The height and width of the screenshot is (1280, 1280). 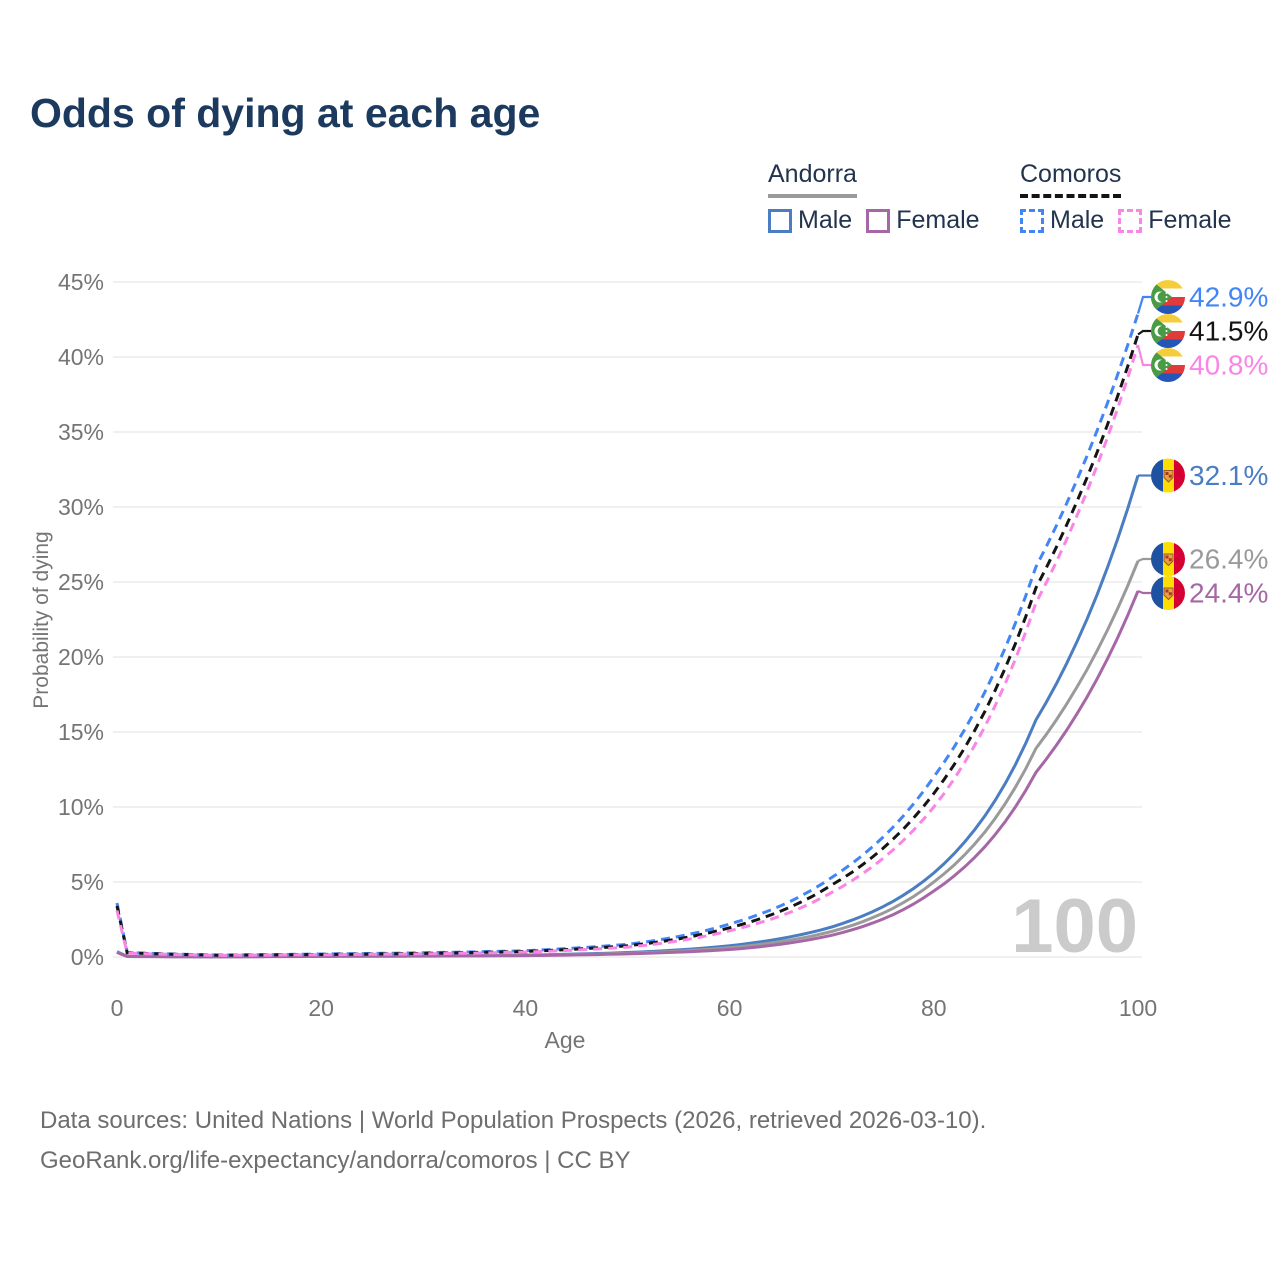 I want to click on legend-label-andorra-male: Male, so click(x=825, y=220).